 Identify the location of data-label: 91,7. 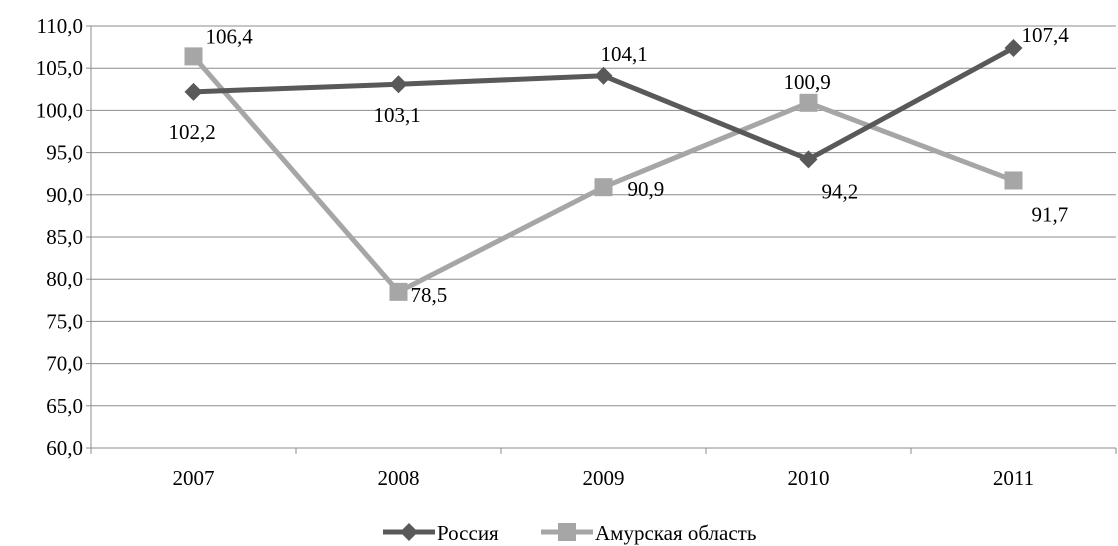
(1050, 214).